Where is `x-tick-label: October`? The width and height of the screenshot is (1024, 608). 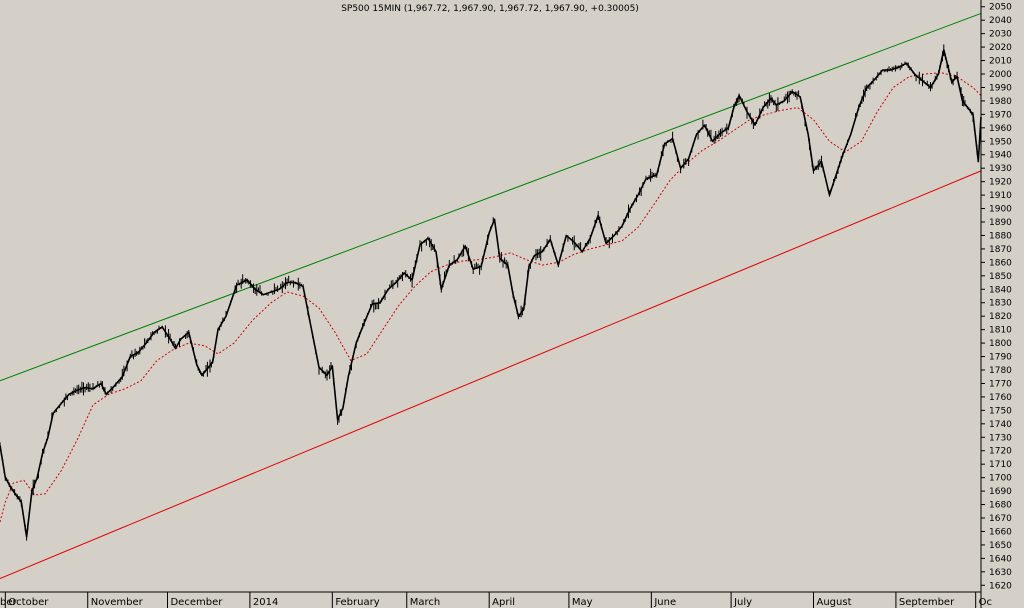
x-tick-label: October is located at coordinates (28, 602).